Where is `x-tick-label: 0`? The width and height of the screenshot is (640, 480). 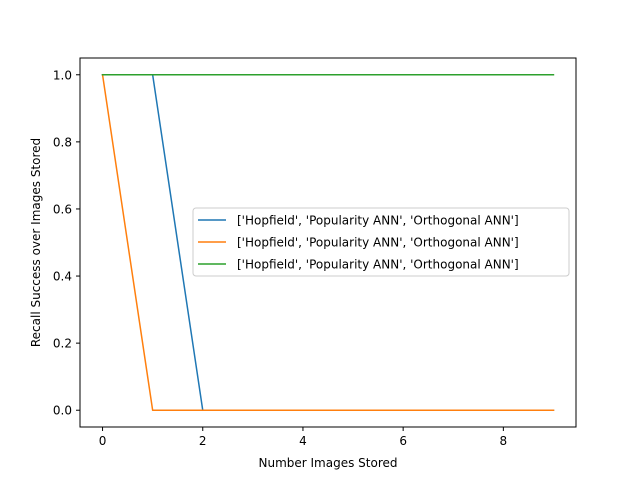 x-tick-label: 0 is located at coordinates (103, 441).